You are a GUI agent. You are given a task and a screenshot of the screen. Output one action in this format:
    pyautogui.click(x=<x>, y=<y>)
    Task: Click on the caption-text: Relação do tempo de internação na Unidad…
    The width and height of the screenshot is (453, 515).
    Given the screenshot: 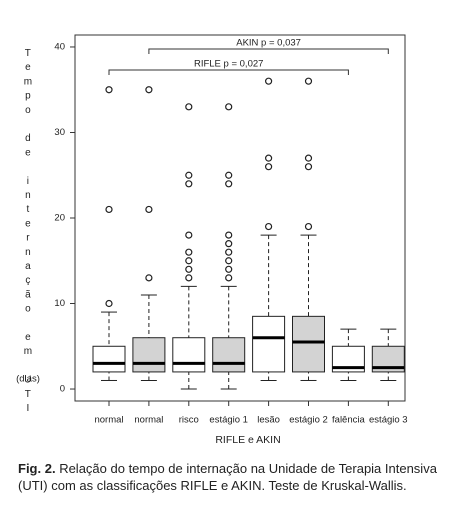 What is the action you would take?
    pyautogui.click(x=227, y=477)
    